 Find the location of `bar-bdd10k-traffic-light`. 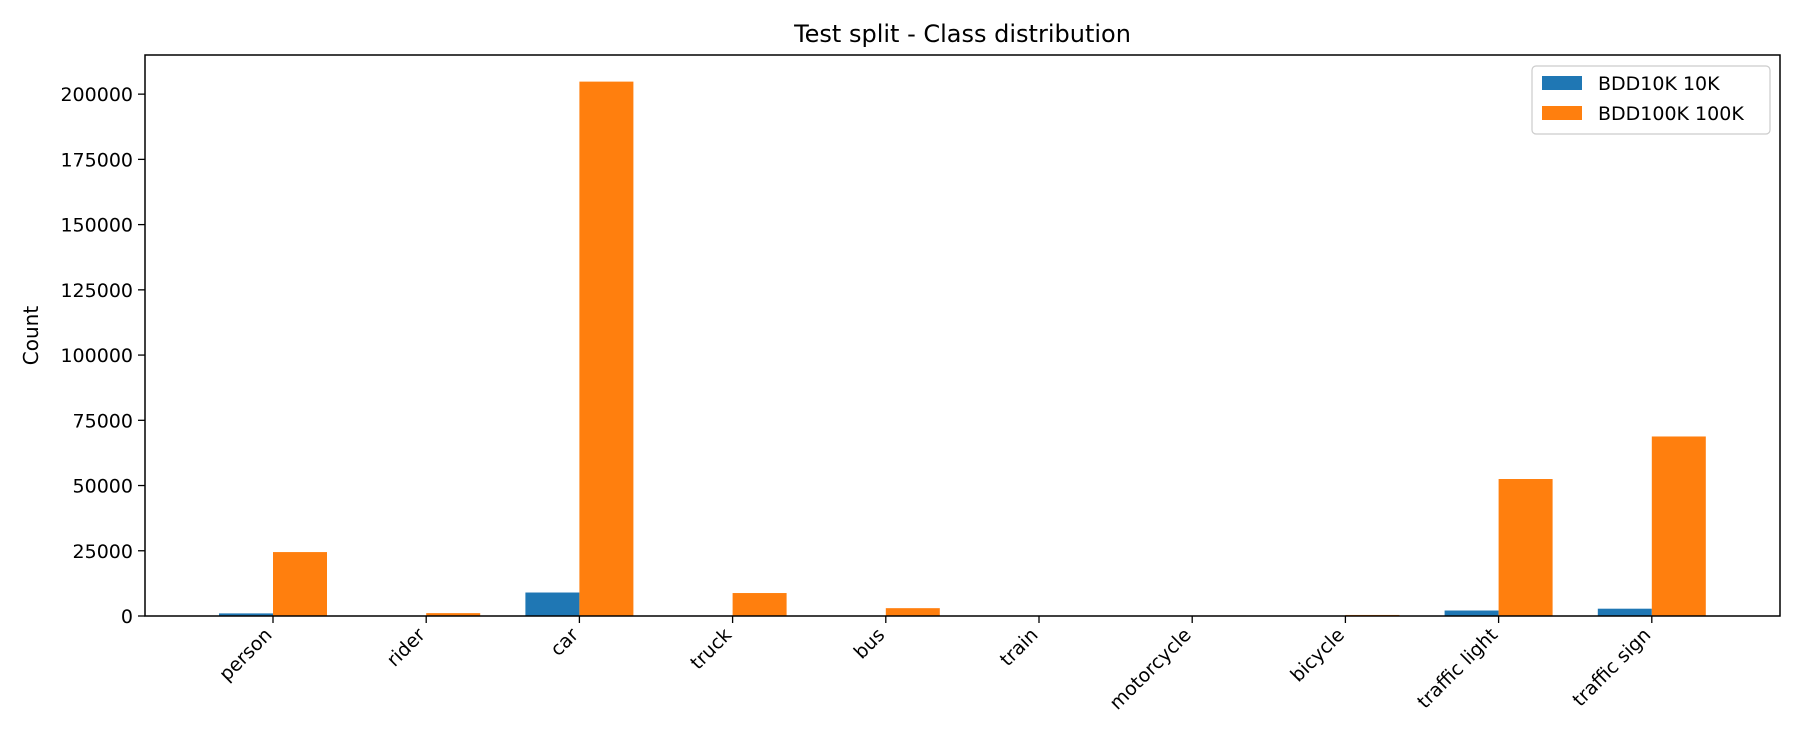

bar-bdd10k-traffic-light is located at coordinates (1471, 613).